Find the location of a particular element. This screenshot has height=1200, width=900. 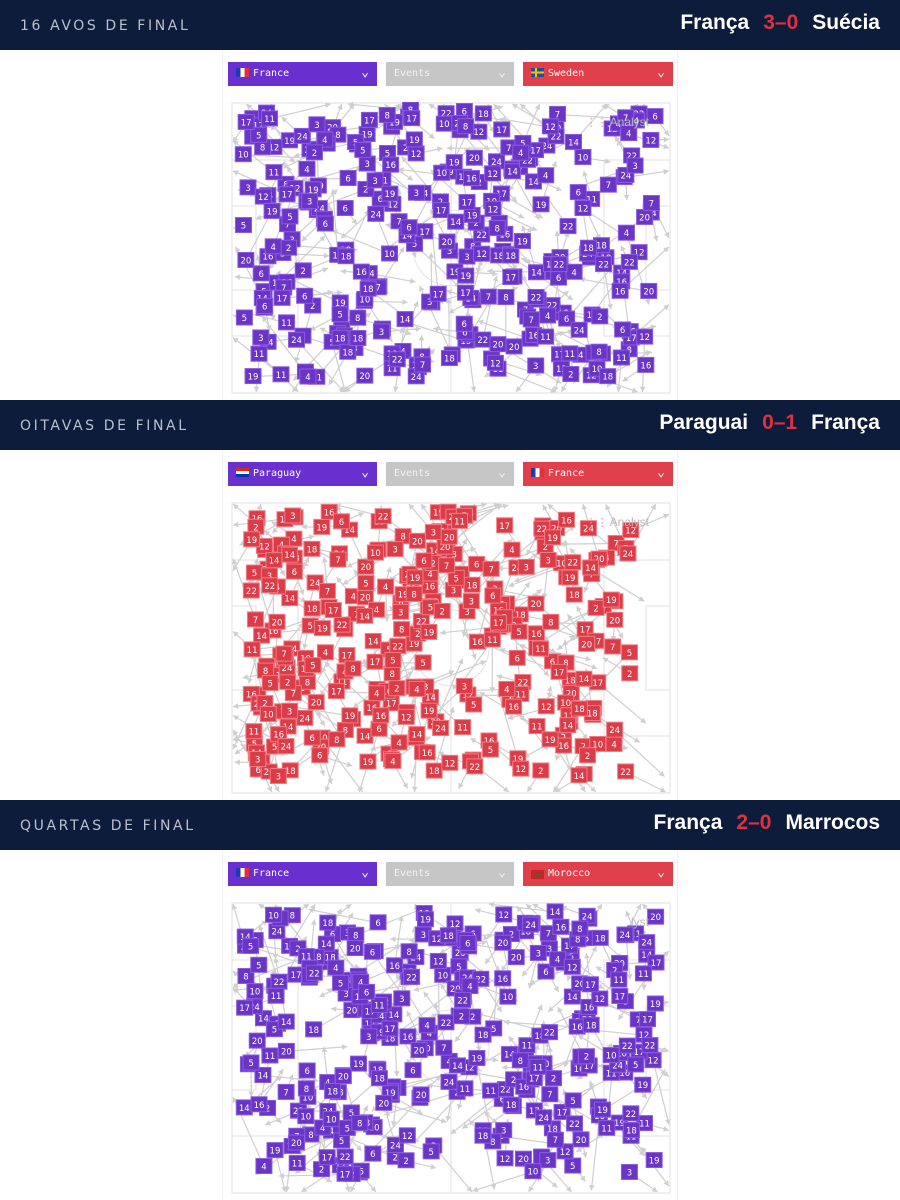

scoreline: França 3–0 Suécia is located at coordinates (780, 23).